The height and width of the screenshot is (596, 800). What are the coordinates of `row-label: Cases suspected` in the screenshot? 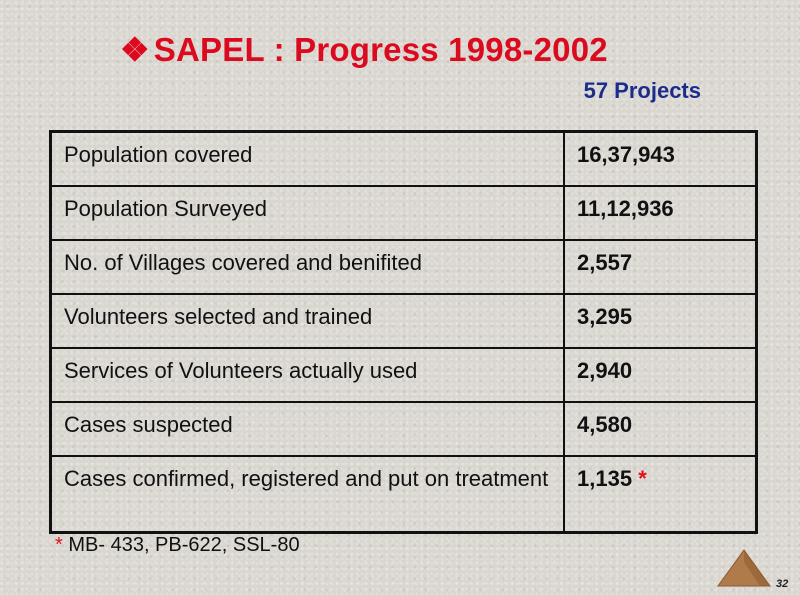 It's located at (307, 429).